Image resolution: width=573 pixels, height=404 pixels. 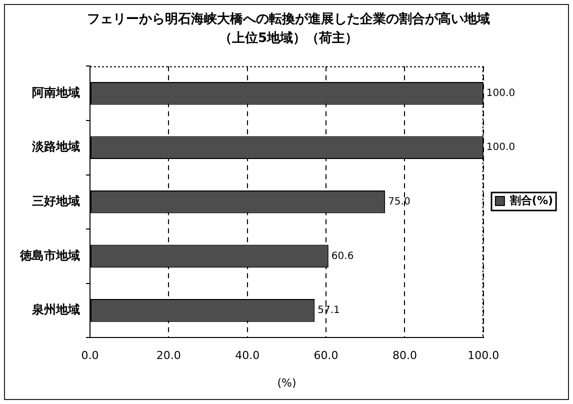 What do you see at coordinates (90, 355) in the screenshot?
I see `x-tick-label: 0.0` at bounding box center [90, 355].